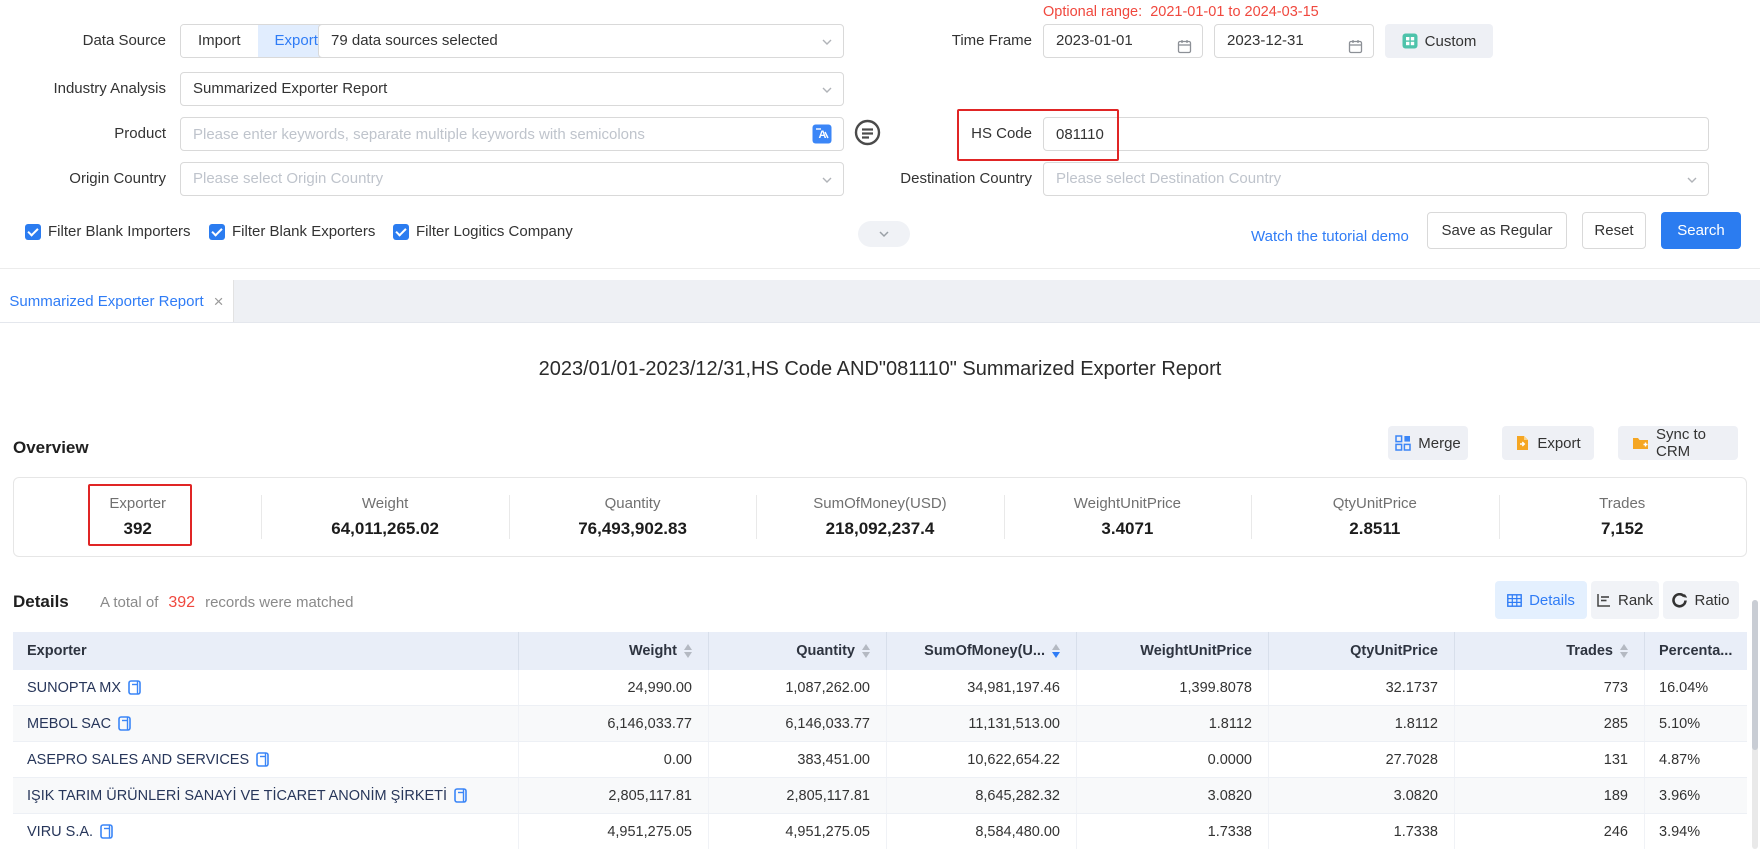 This screenshot has width=1760, height=849. Describe the element at coordinates (512, 179) in the screenshot. I see `origin-country-select: Please select Origin Country` at that location.